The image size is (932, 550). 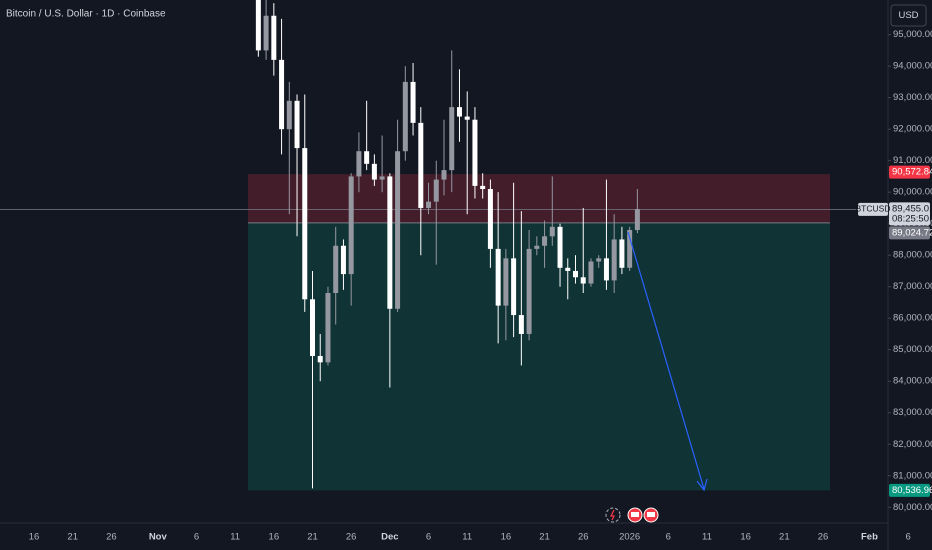 What do you see at coordinates (629, 537) in the screenshot?
I see `x-tick-label: 2026` at bounding box center [629, 537].